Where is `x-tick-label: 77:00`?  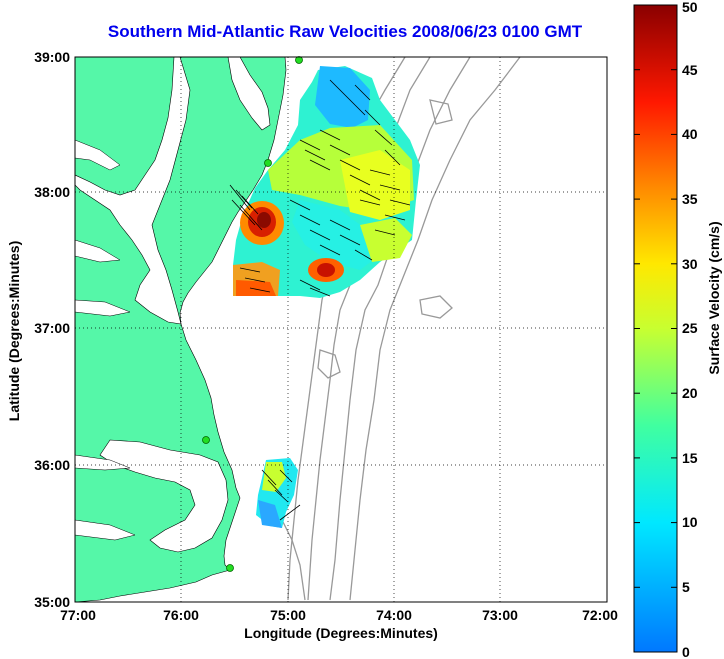 x-tick-label: 77:00 is located at coordinates (78, 615).